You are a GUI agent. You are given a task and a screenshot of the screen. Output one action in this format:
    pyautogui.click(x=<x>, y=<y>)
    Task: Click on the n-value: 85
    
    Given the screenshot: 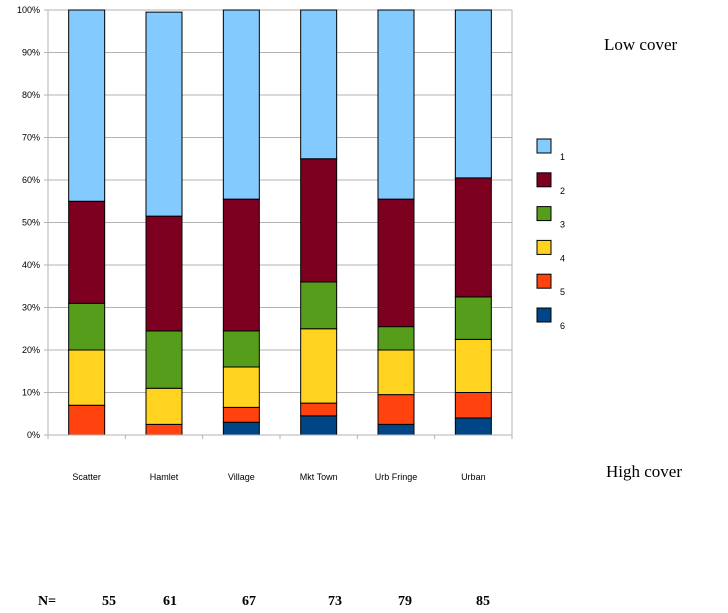 What is the action you would take?
    pyautogui.click(x=483, y=601)
    